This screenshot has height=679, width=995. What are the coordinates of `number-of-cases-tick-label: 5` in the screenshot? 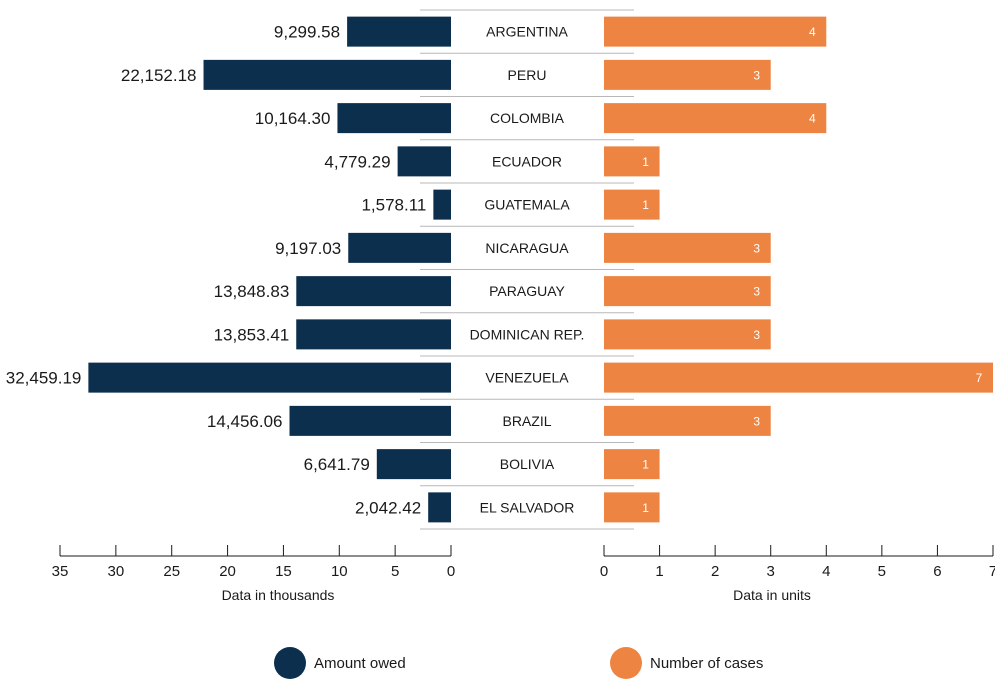 It's located at (882, 571).